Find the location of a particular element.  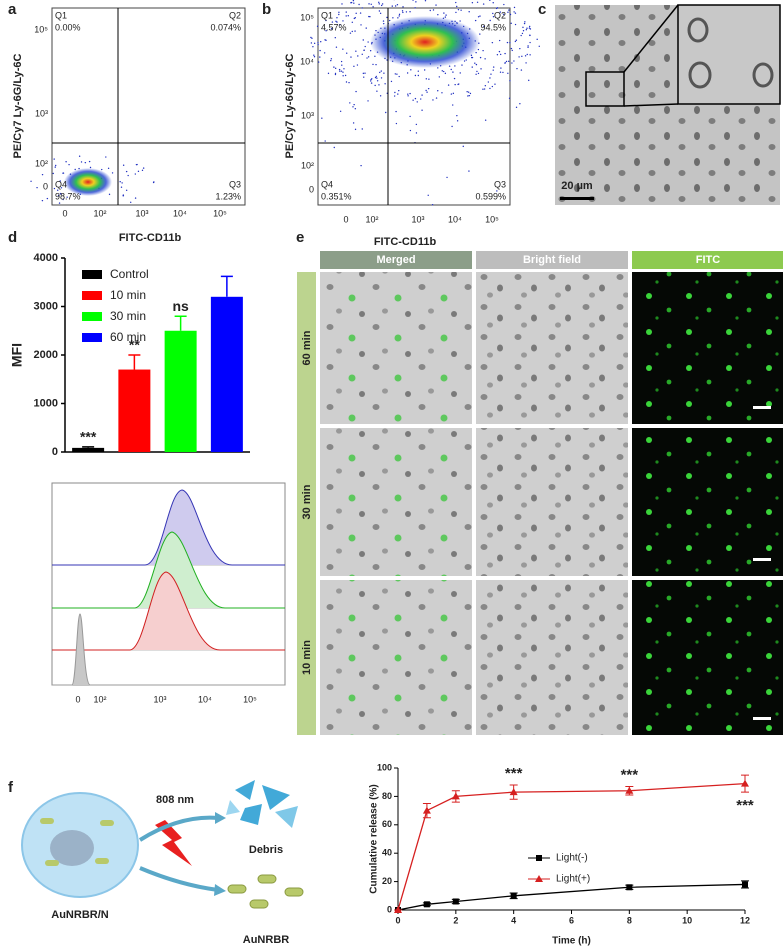

marker is located at coordinates (629, 790).